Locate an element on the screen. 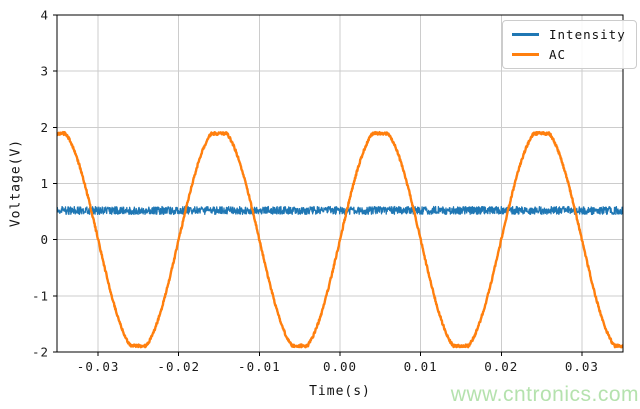 The image size is (640, 409). svg-text: 0.01 is located at coordinates (421, 366).